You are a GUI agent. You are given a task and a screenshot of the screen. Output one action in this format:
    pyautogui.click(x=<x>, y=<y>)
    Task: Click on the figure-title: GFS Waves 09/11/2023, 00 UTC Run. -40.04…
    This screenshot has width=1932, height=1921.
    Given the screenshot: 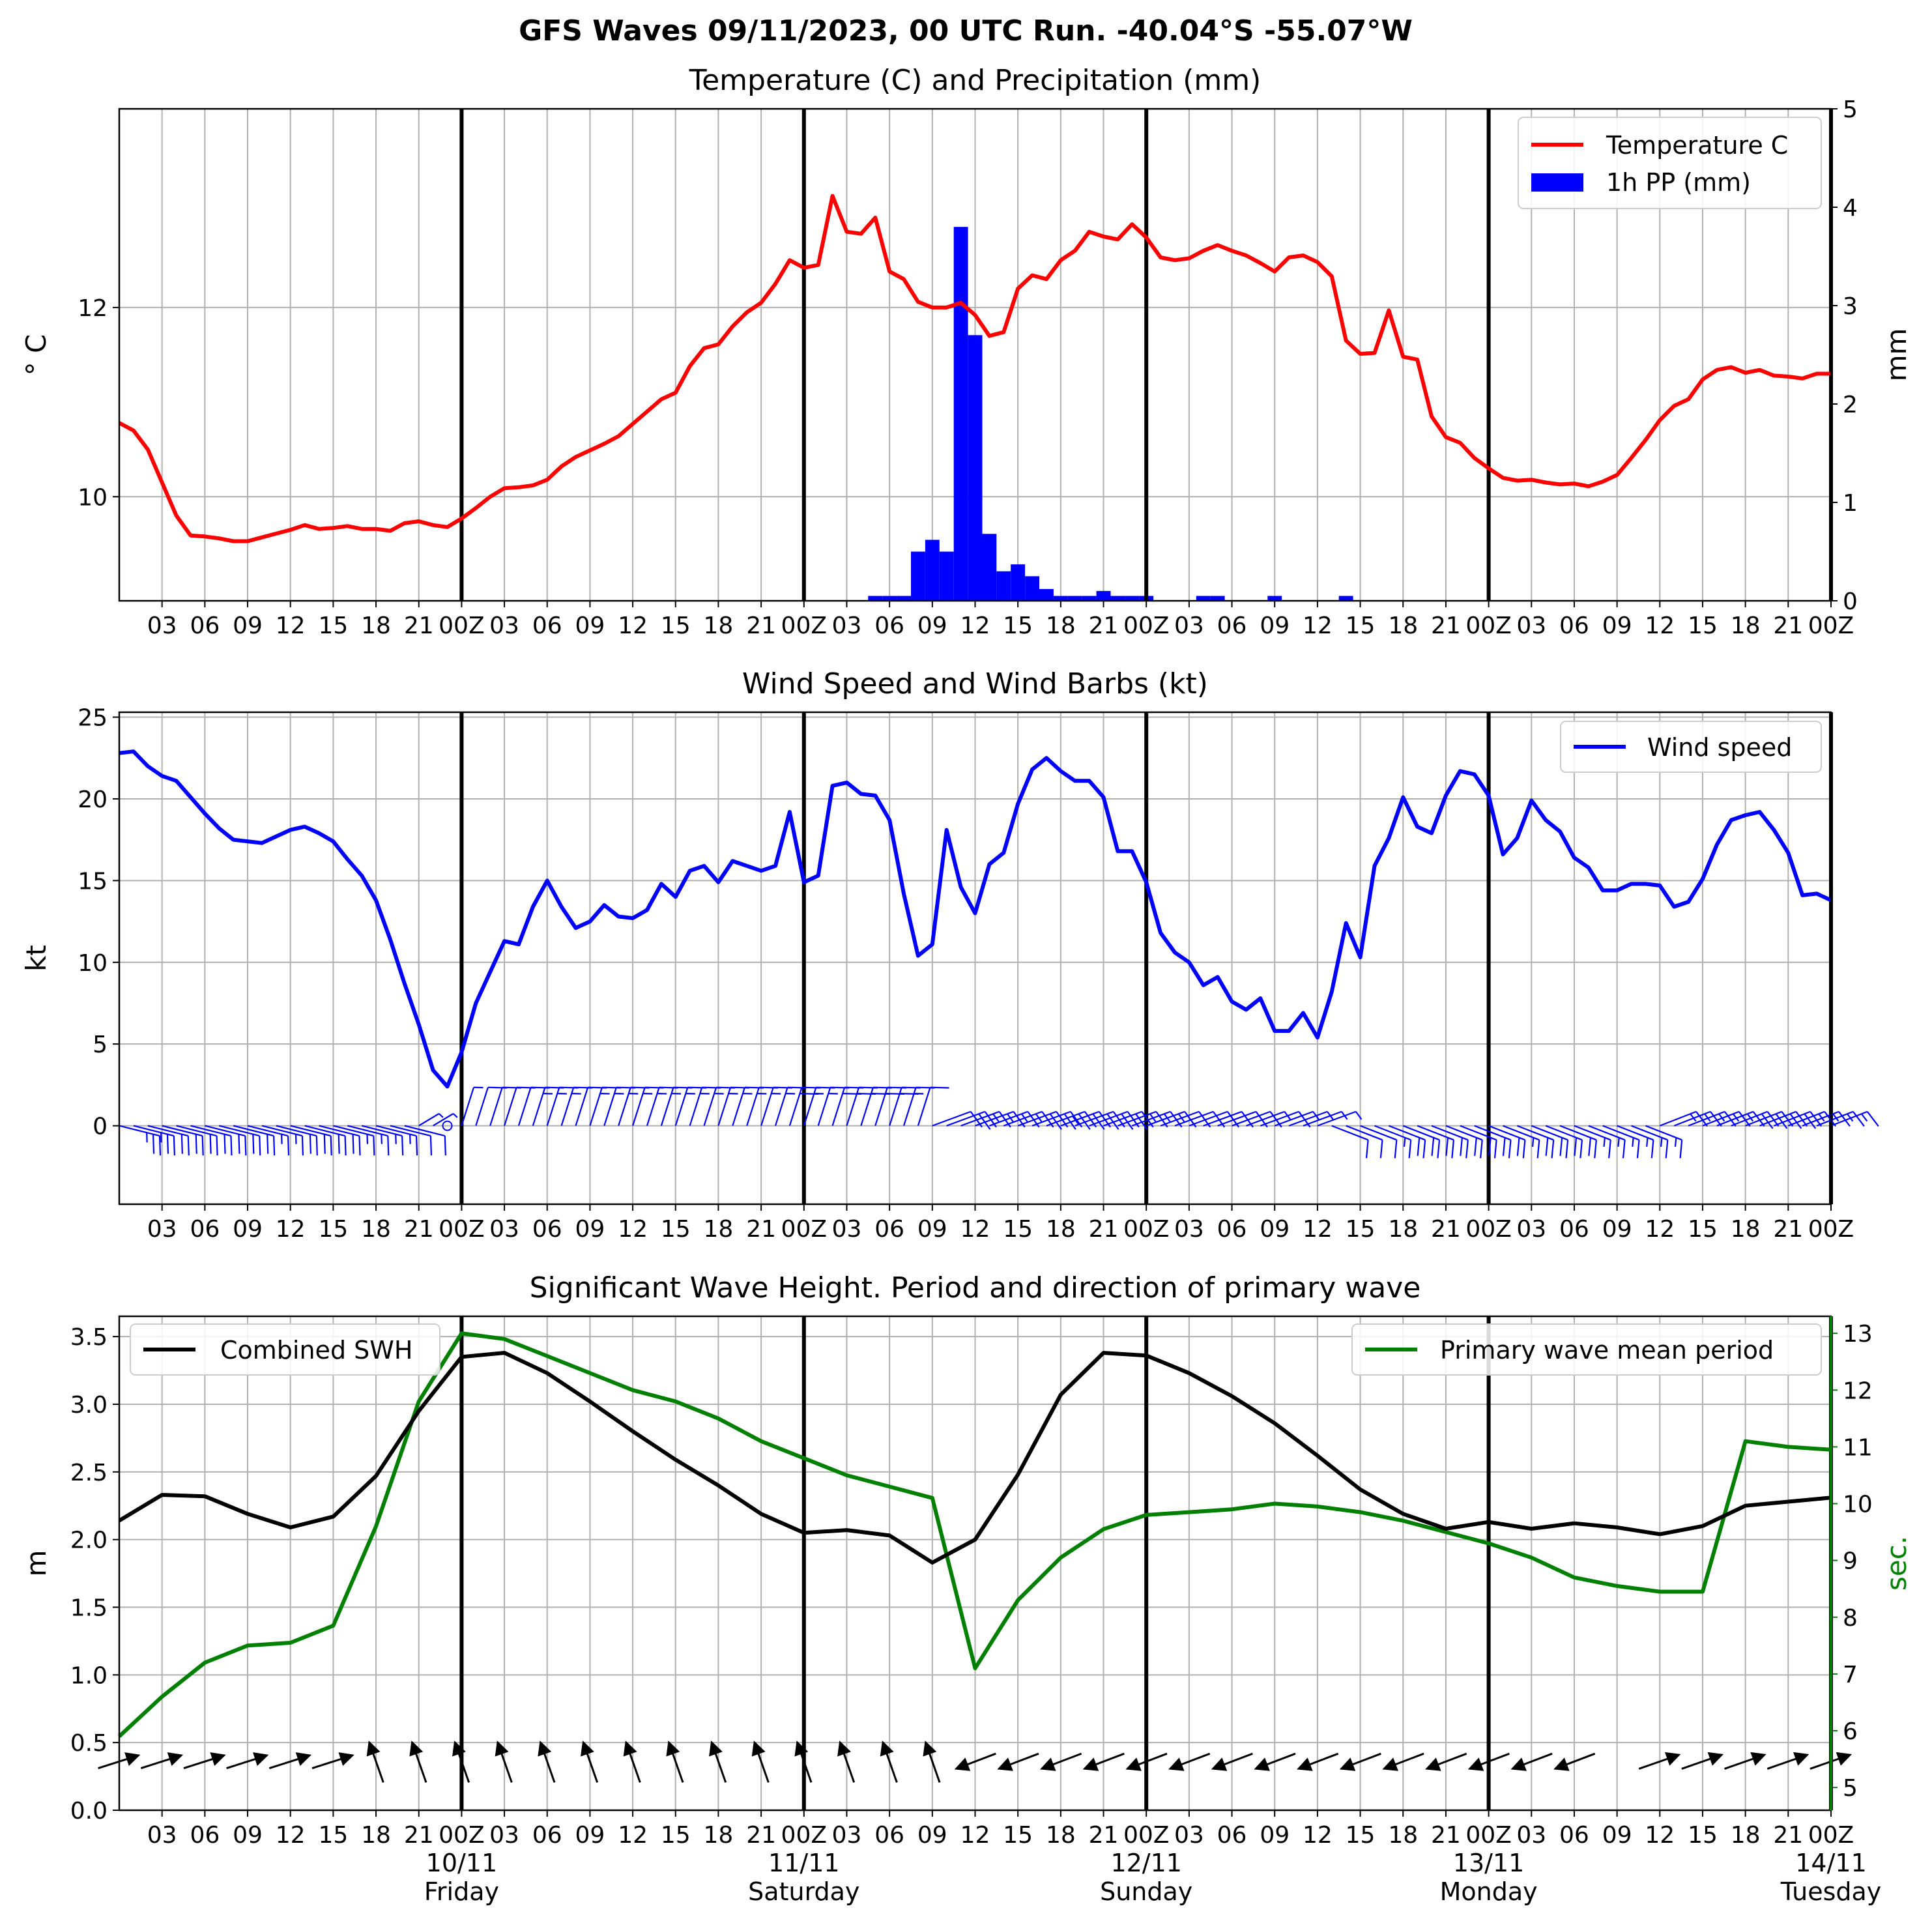 What is the action you would take?
    pyautogui.click(x=966, y=31)
    